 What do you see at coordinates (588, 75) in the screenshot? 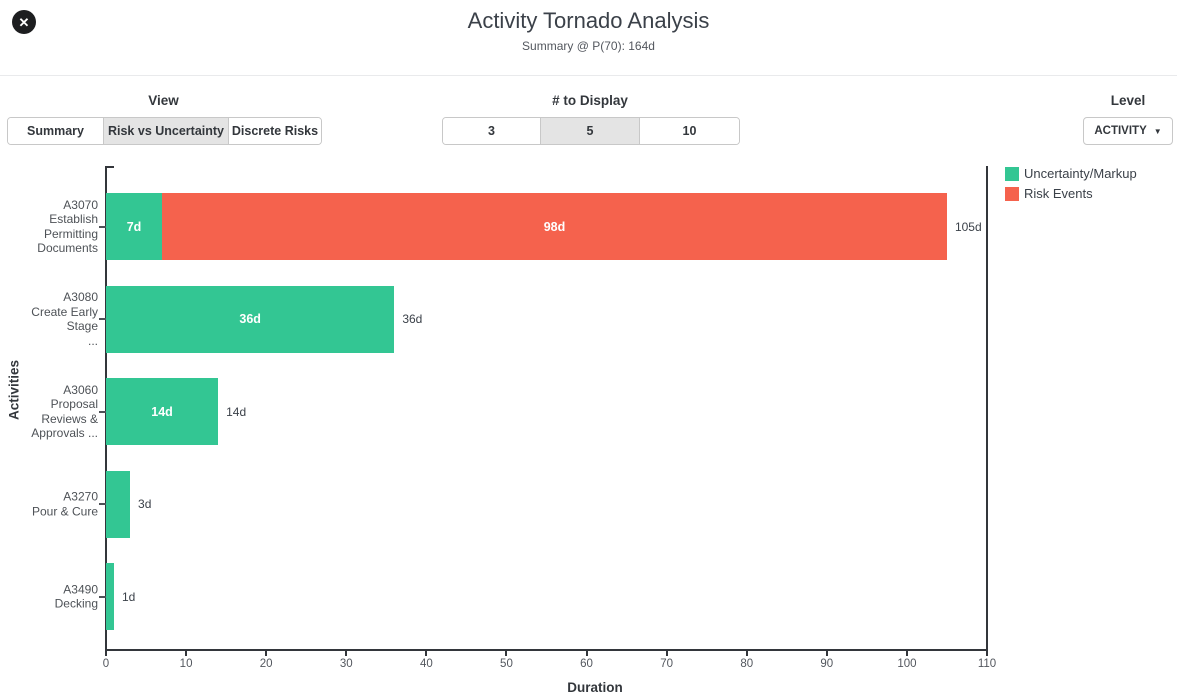
I see `header-divider` at bounding box center [588, 75].